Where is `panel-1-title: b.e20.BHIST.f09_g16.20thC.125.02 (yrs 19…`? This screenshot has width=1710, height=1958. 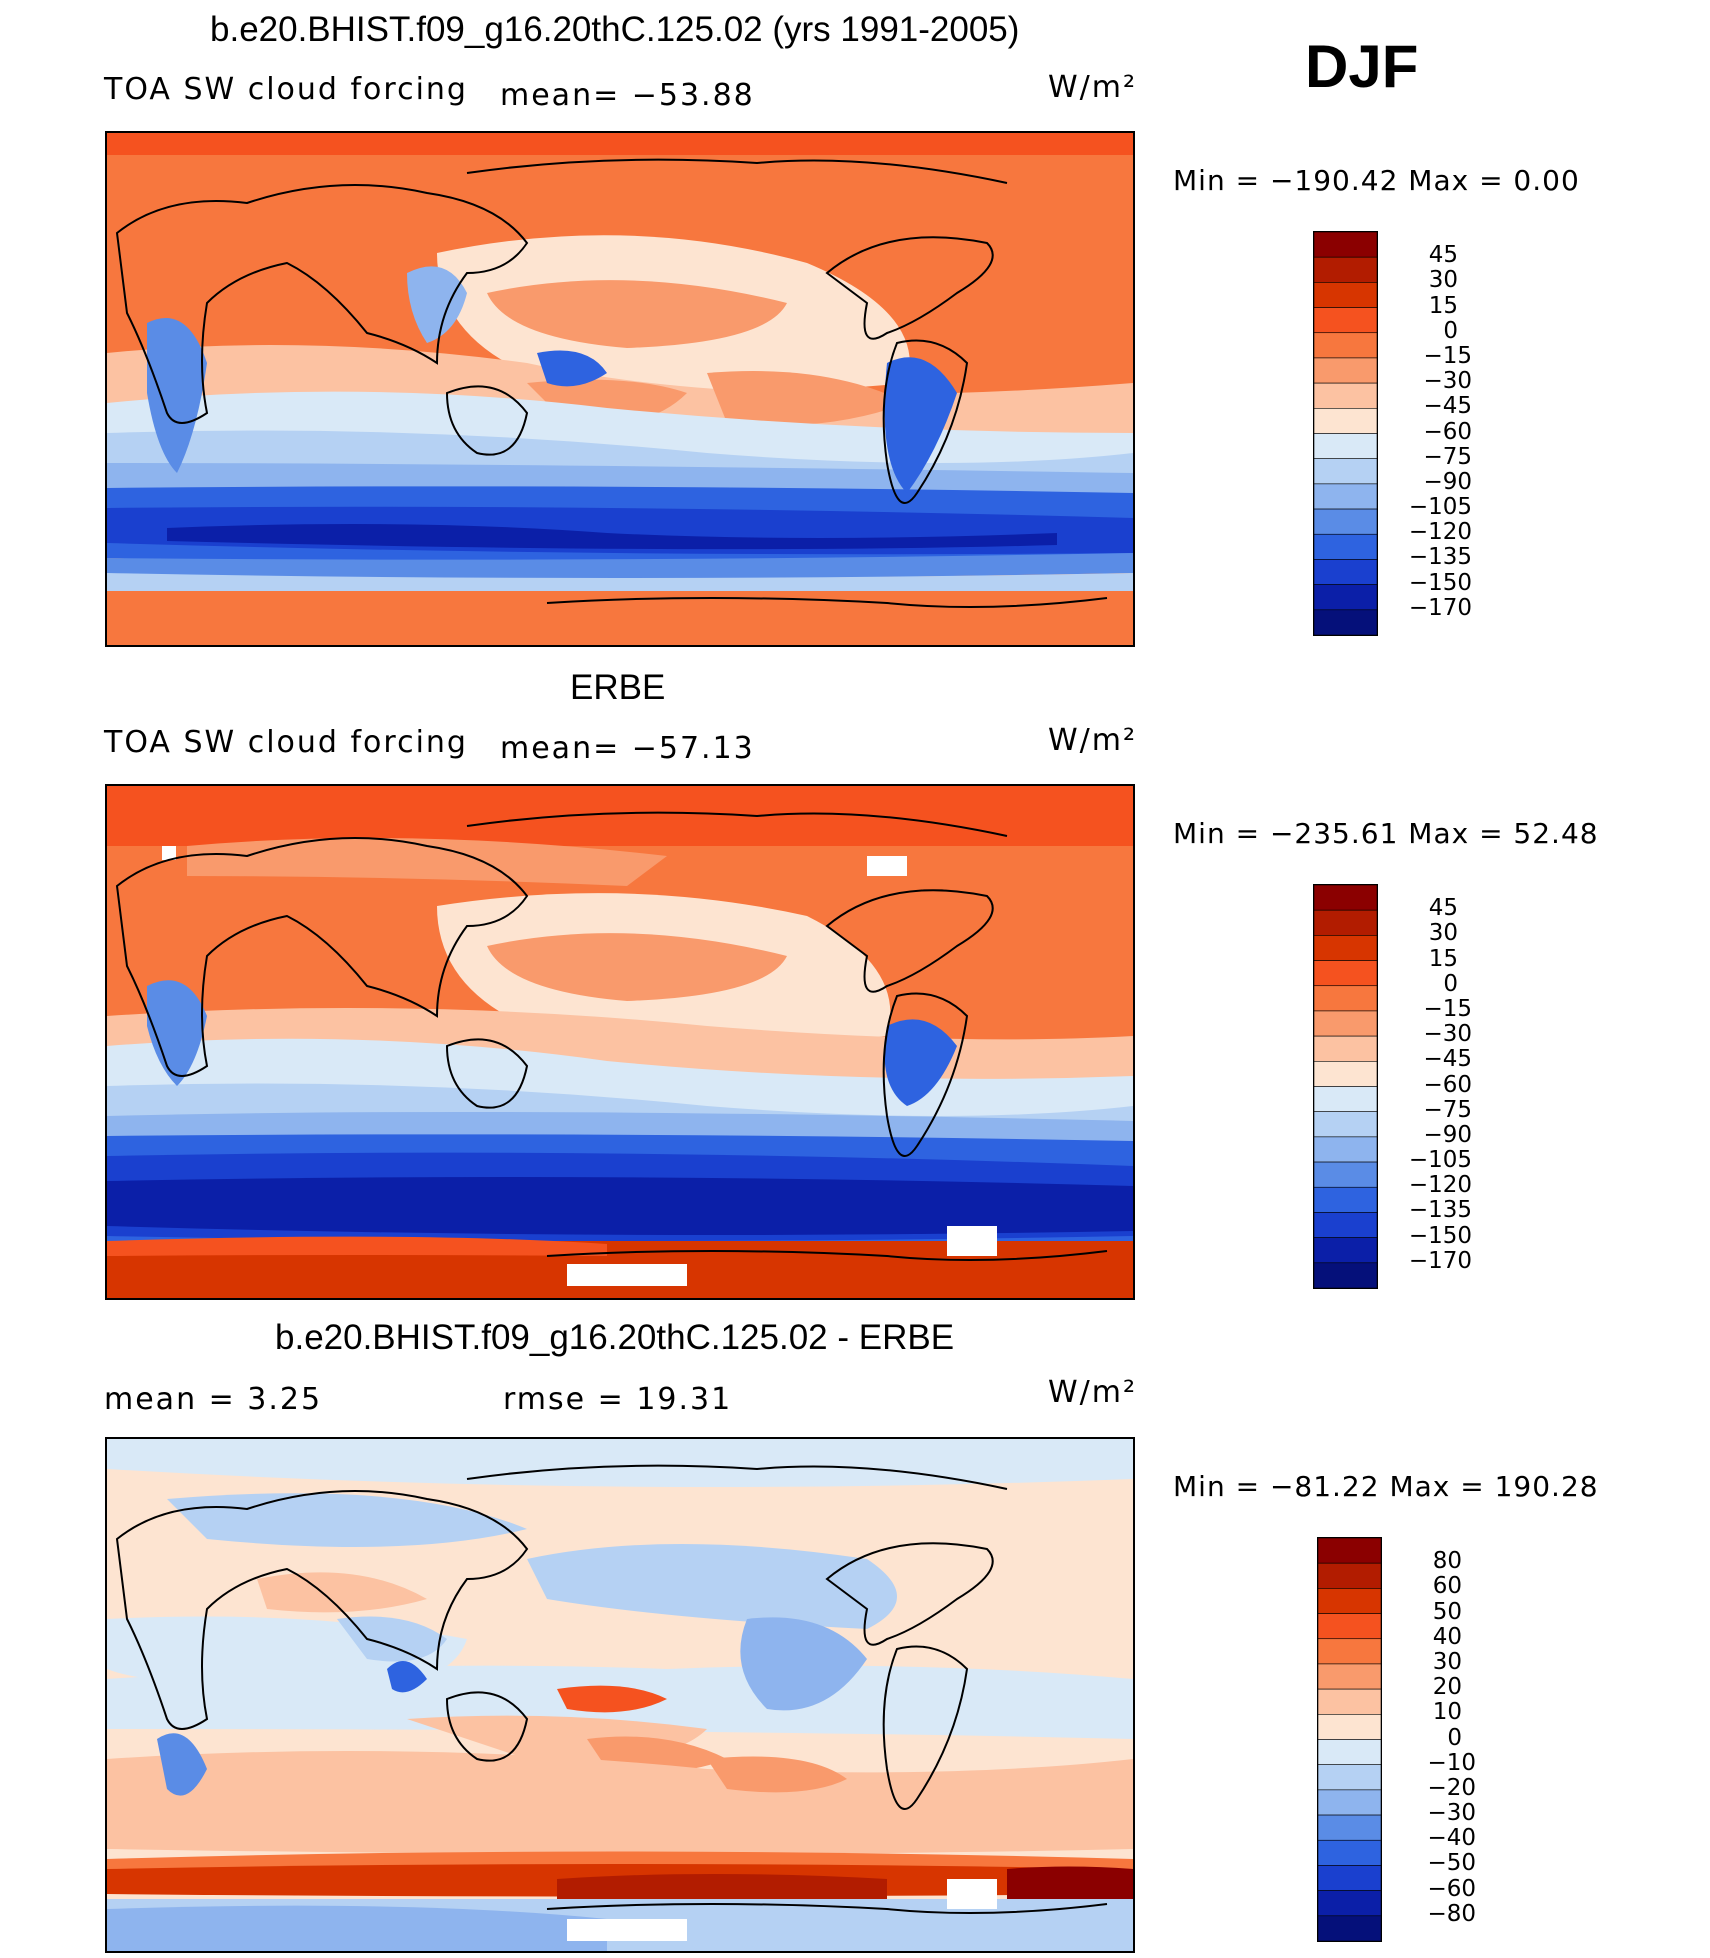 panel-1-title: b.e20.BHIST.f09_g16.20thC.125.02 (yrs 19… is located at coordinates (615, 29).